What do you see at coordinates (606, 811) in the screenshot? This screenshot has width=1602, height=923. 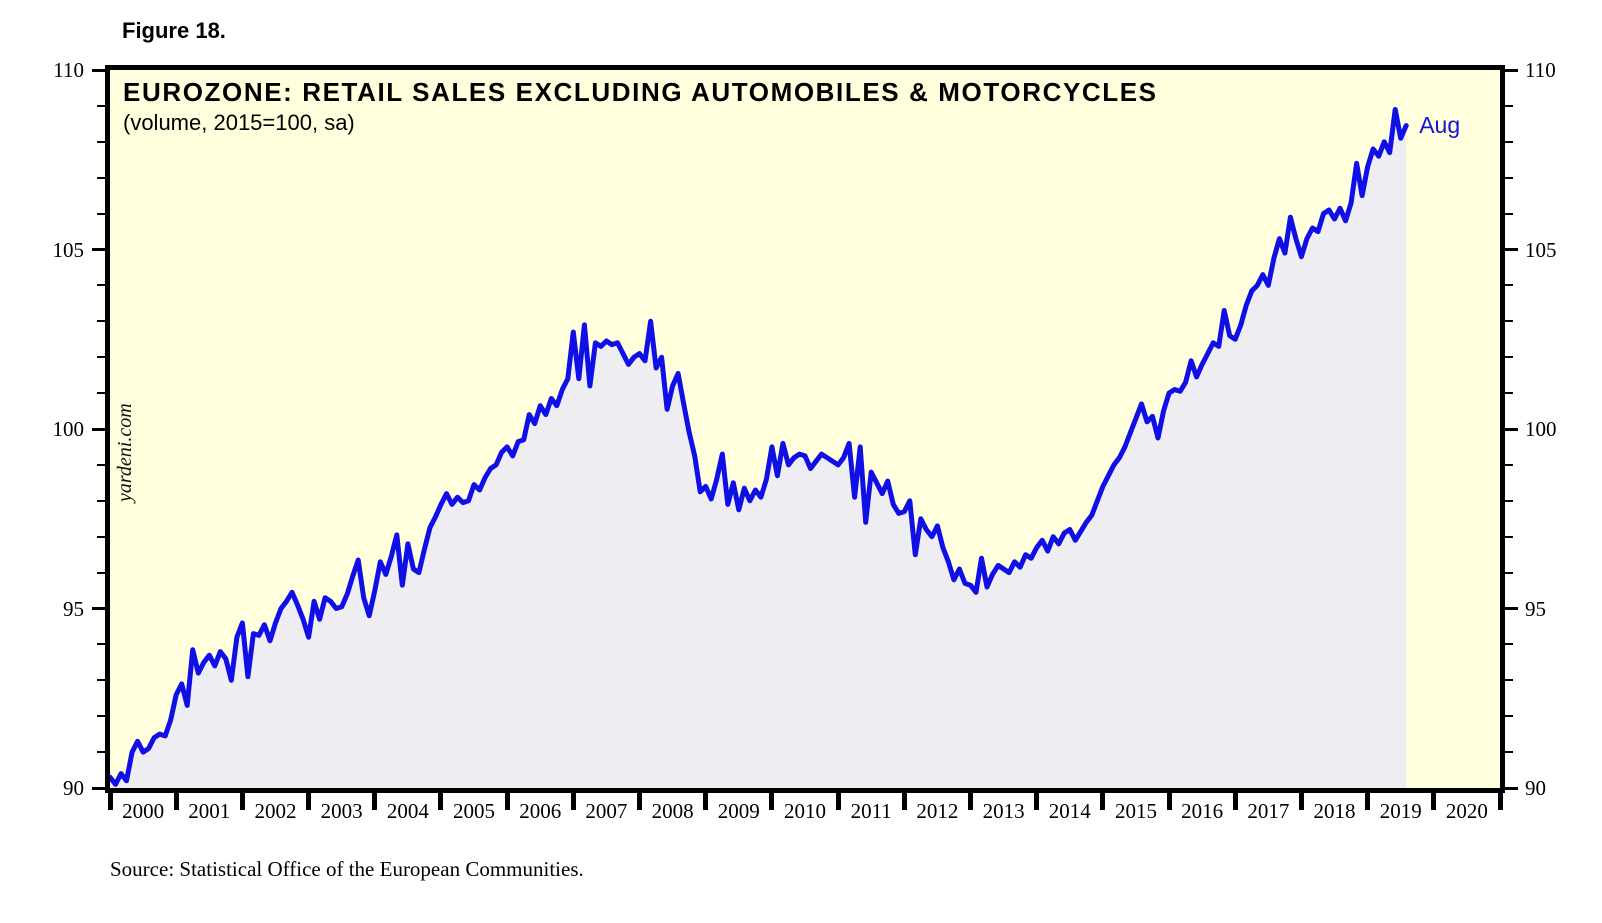 I see `x-axis-label: 2007` at bounding box center [606, 811].